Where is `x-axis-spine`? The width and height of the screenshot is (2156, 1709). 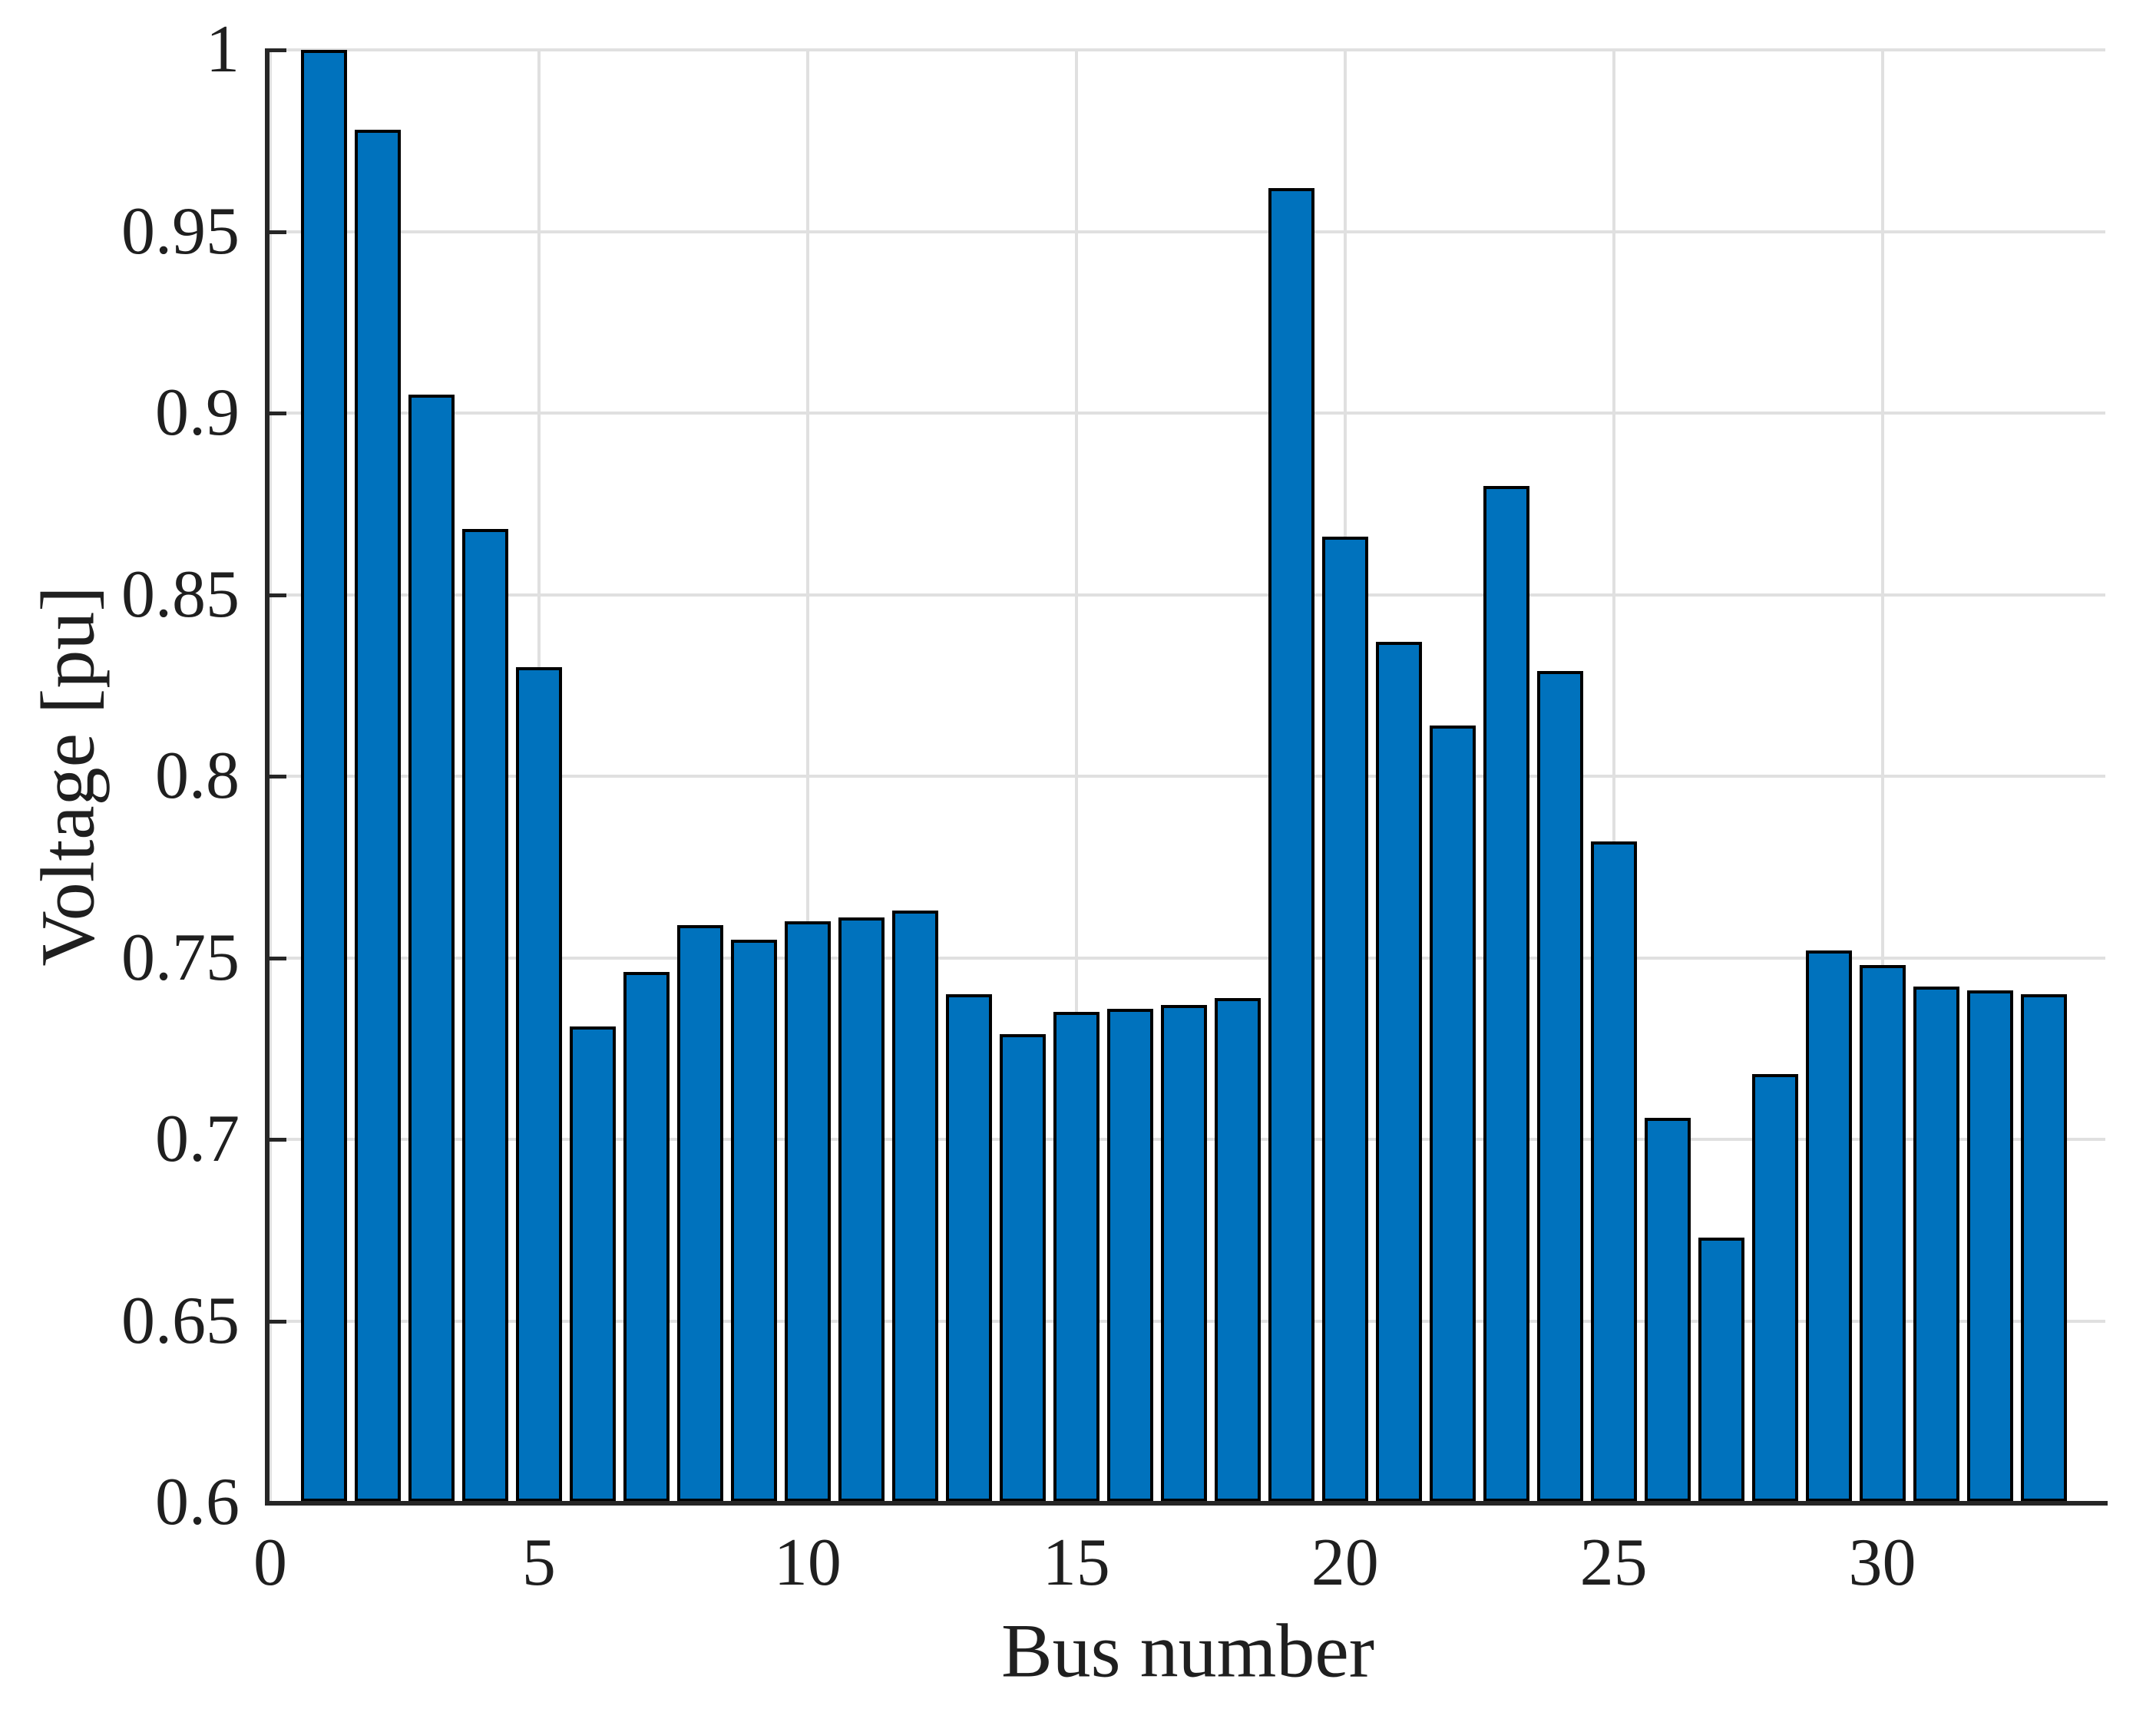
x-axis-spine is located at coordinates (1186, 1503).